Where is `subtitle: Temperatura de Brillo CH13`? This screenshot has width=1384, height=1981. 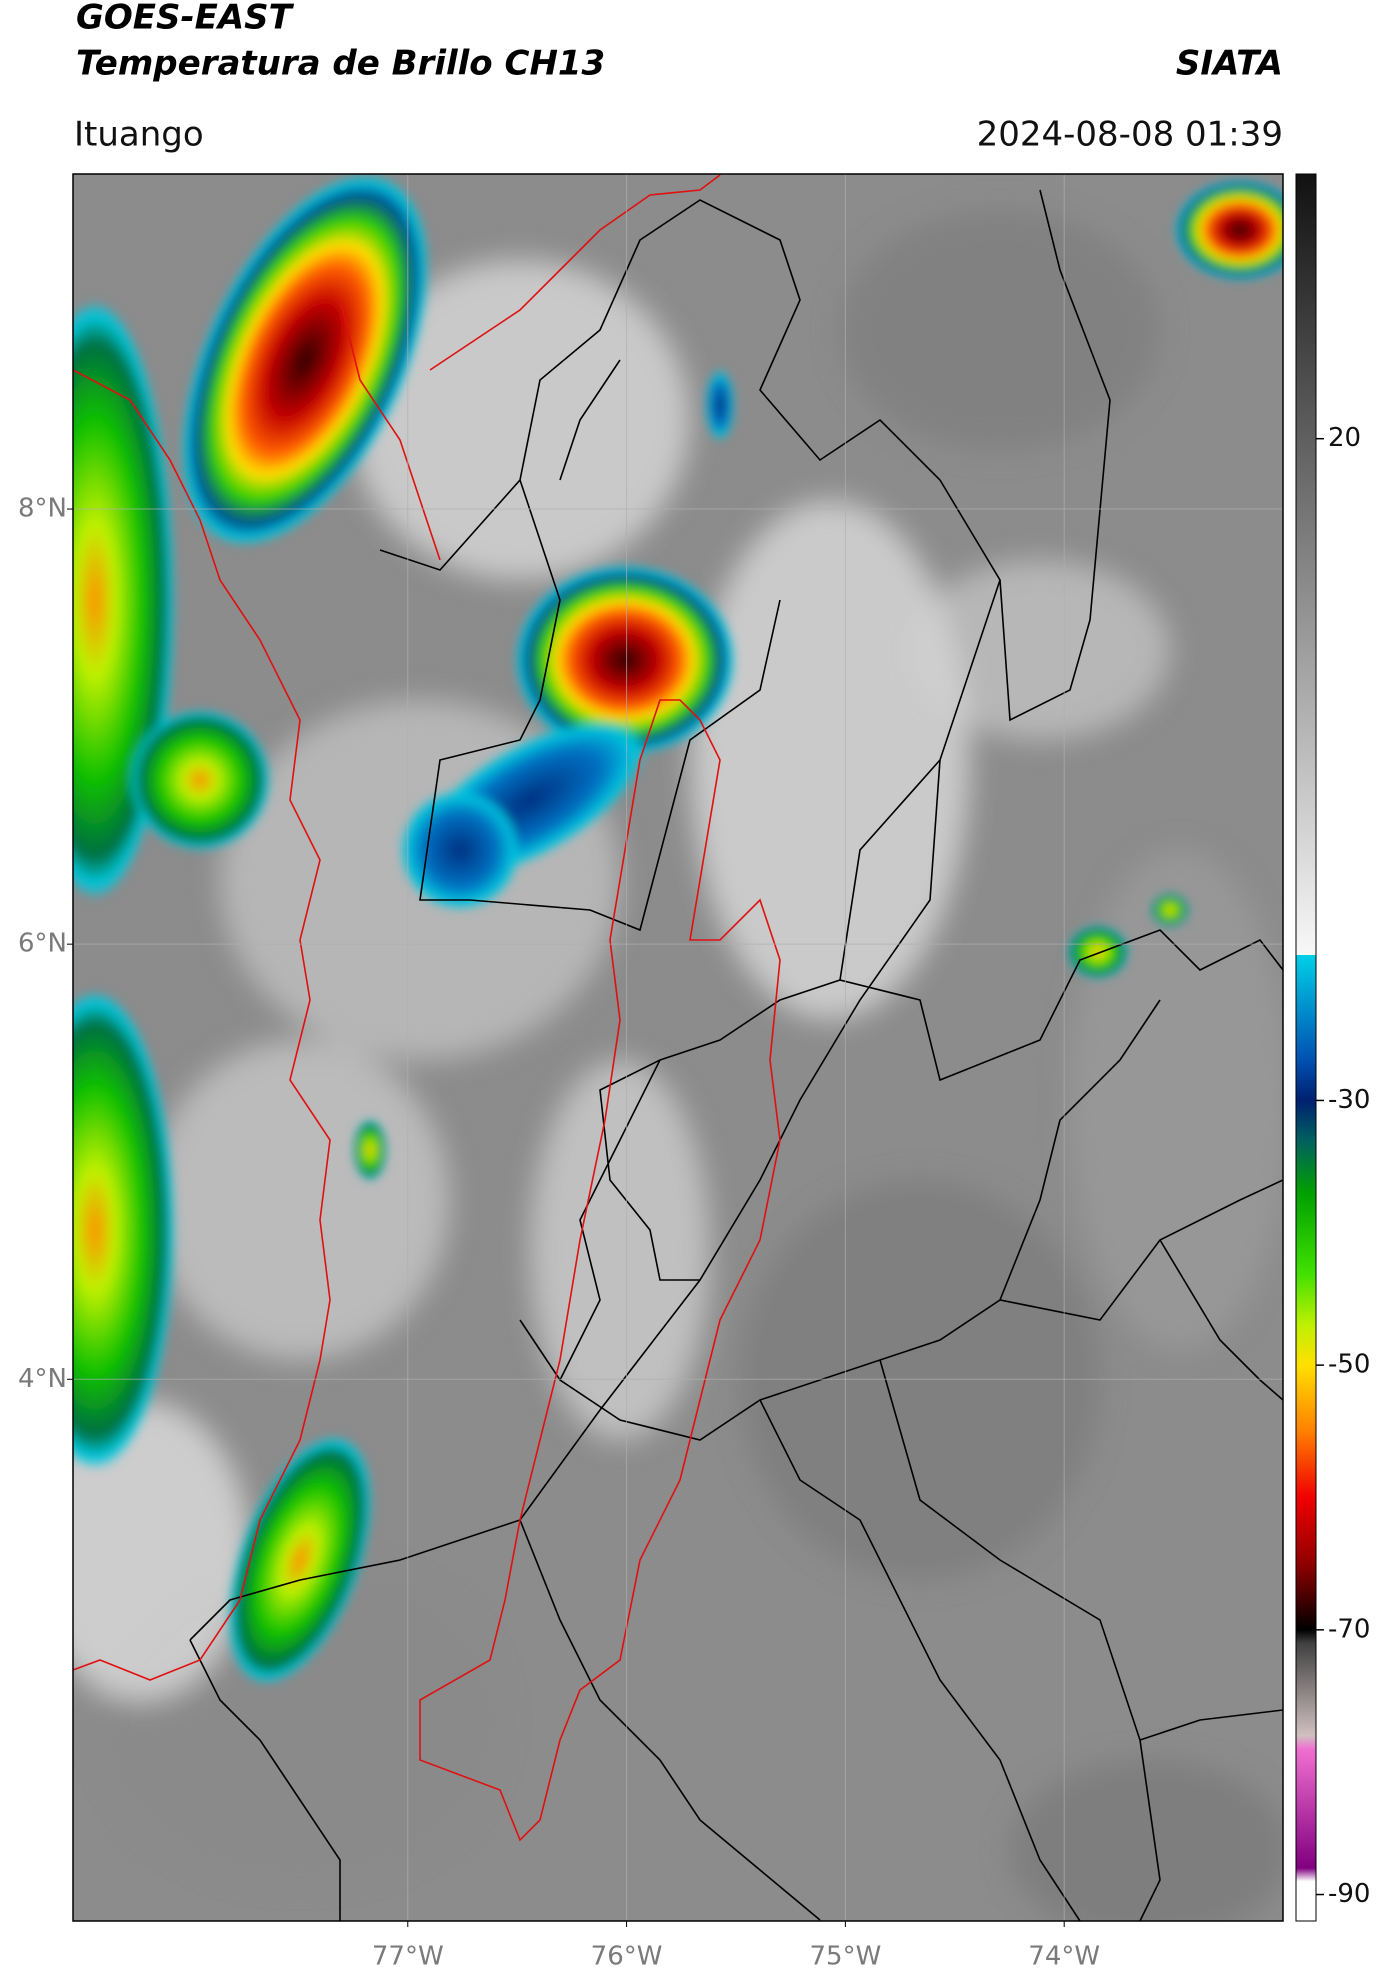 subtitle: Temperatura de Brillo CH13 is located at coordinates (340, 64).